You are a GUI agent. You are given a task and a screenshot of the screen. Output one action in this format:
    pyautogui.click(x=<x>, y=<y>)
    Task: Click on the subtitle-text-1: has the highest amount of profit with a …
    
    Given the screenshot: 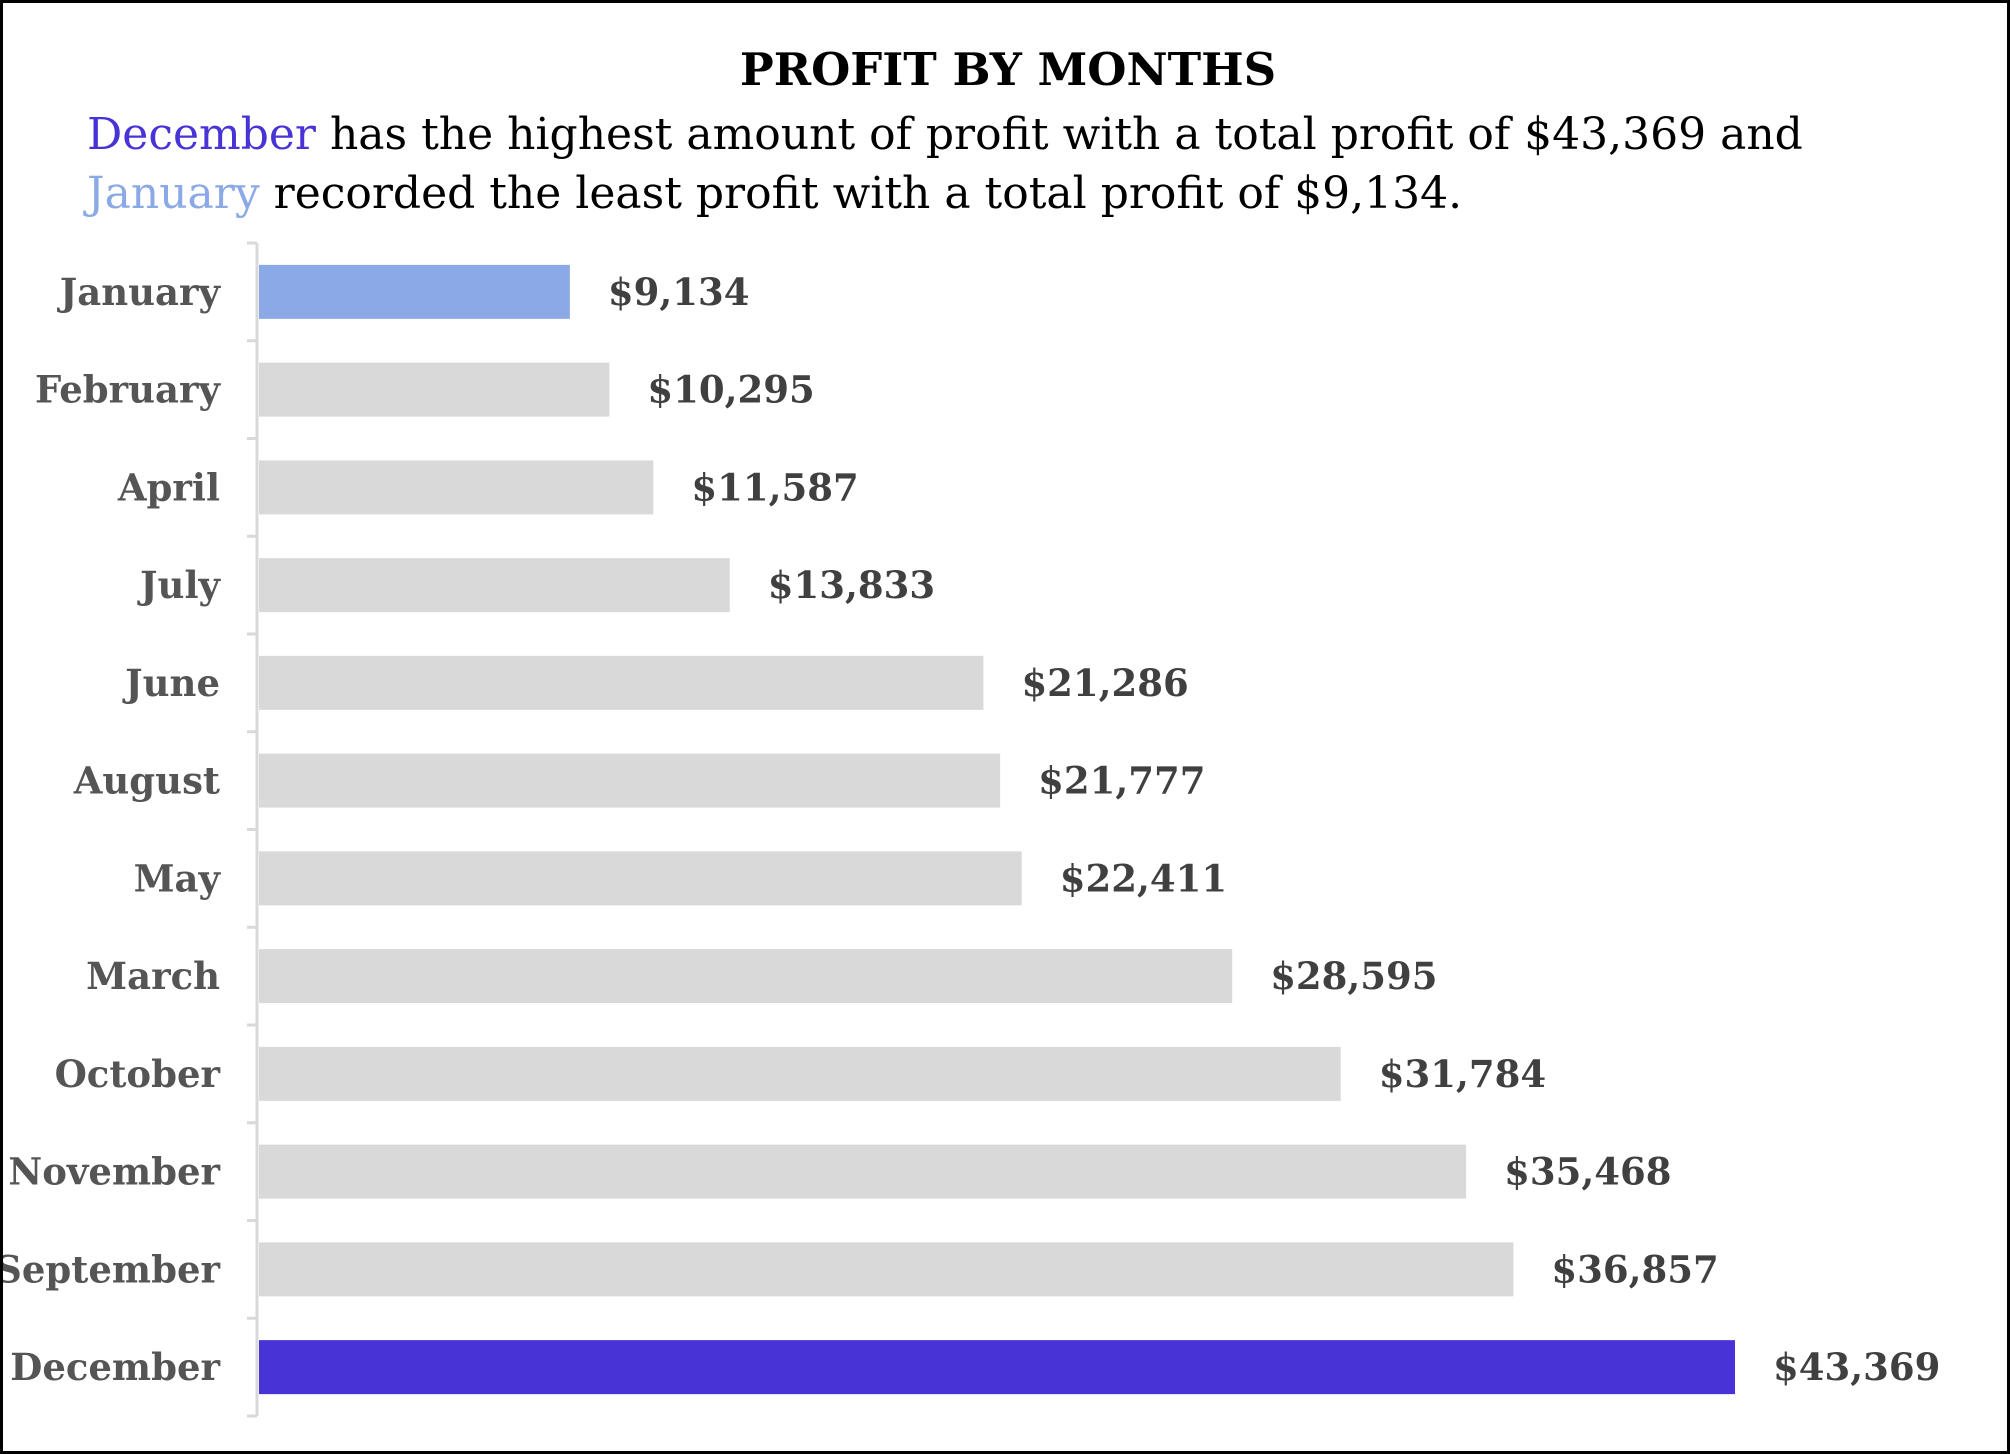 What is the action you would take?
    pyautogui.click(x=1059, y=134)
    